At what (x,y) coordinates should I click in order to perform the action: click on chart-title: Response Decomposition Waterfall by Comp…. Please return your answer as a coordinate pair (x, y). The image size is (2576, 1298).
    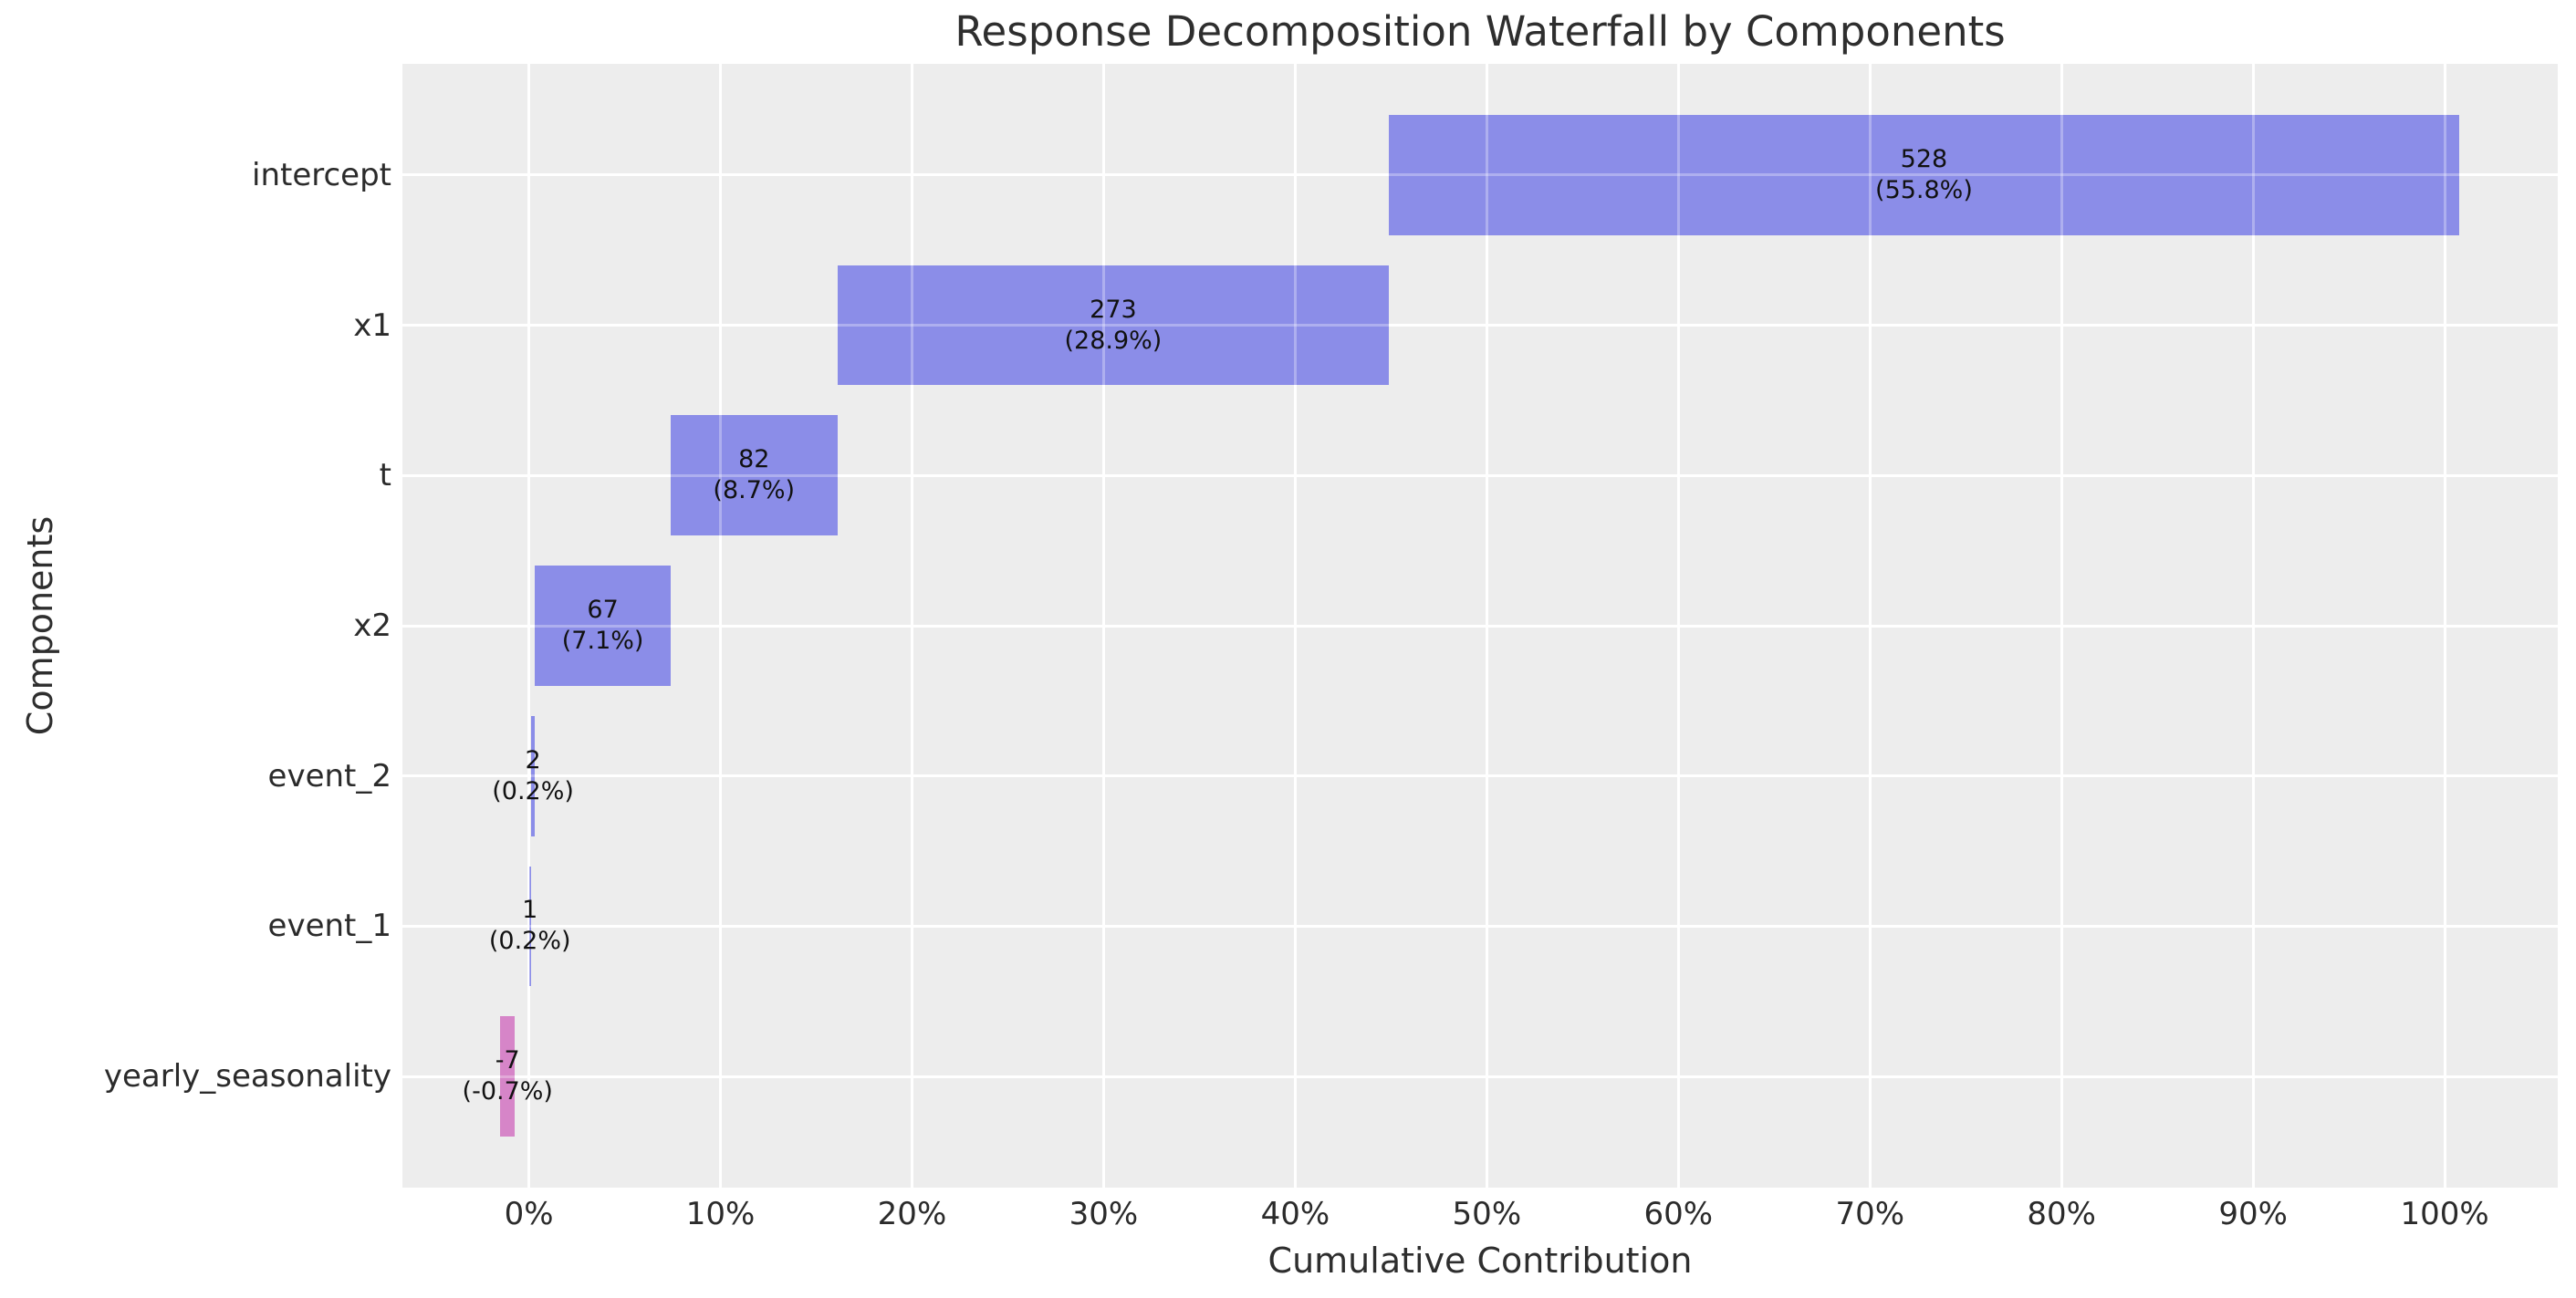
    Looking at the image, I should click on (1480, 32).